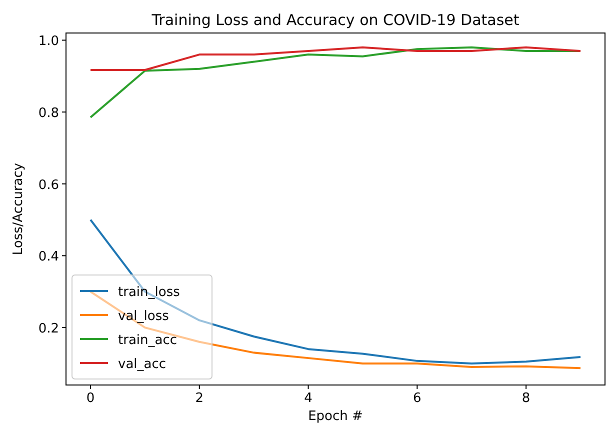 The image size is (609, 437). I want to click on x-tick-label: 8, so click(526, 398).